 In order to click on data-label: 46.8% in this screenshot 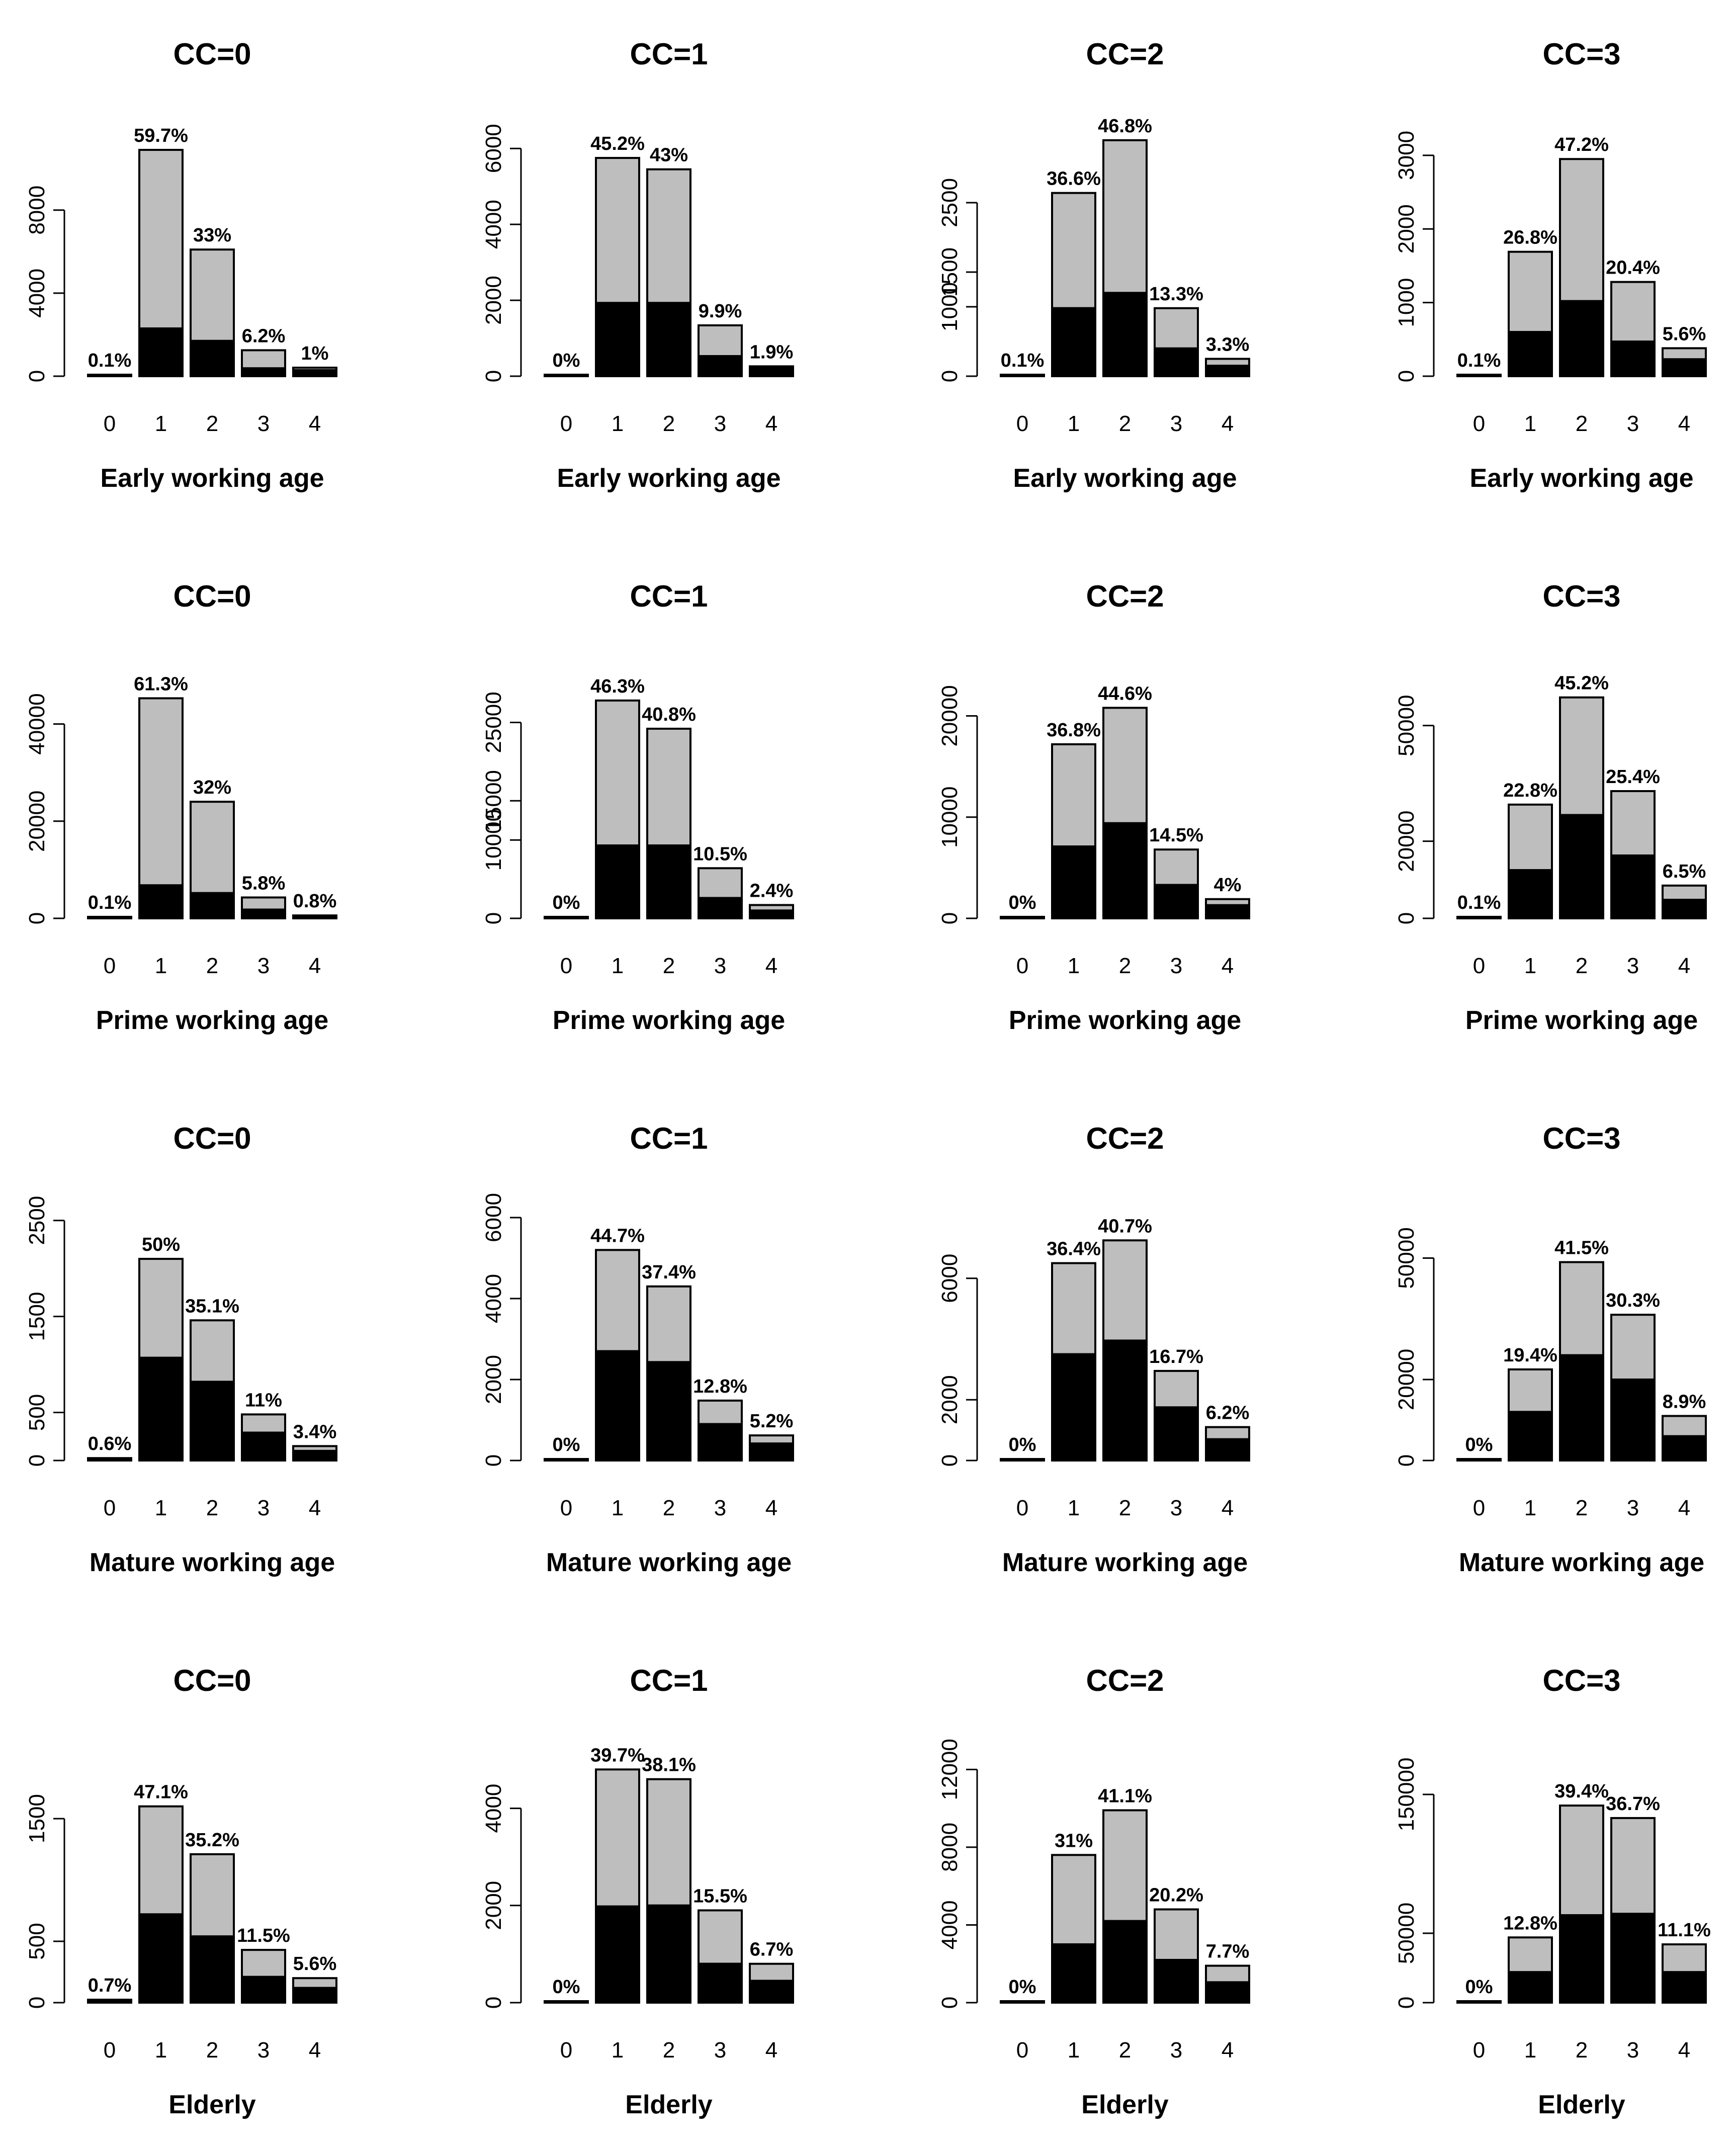, I will do `click(1125, 126)`.